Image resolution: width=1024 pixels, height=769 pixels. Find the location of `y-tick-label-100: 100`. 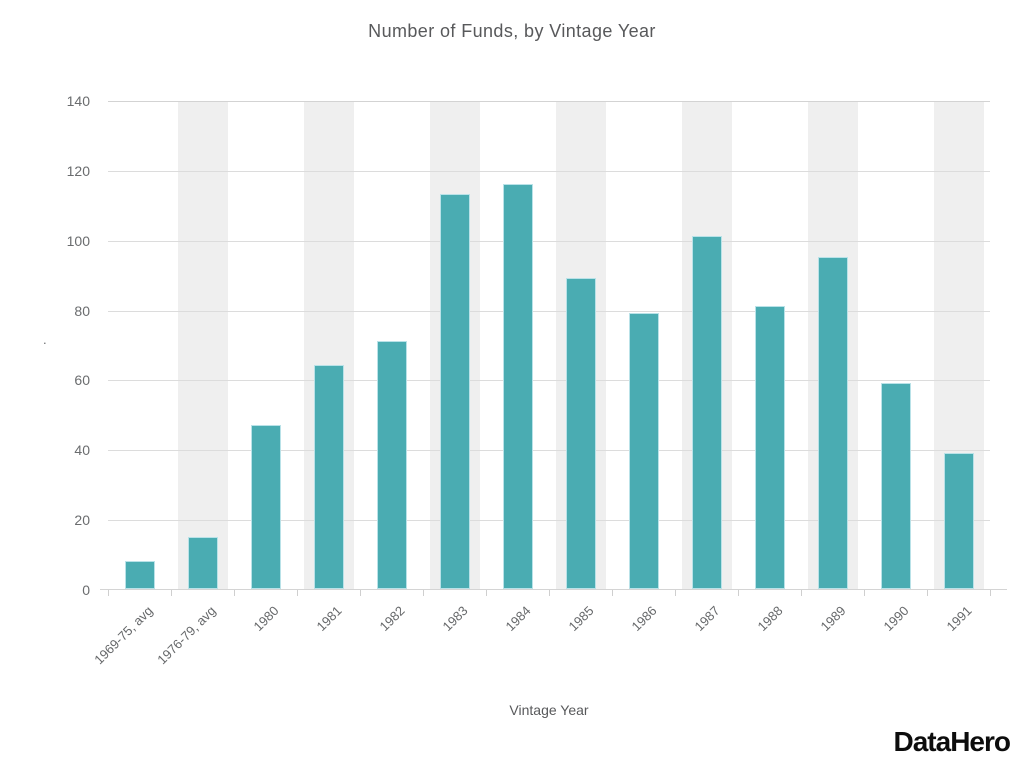

y-tick-label-100: 100 is located at coordinates (78, 240).